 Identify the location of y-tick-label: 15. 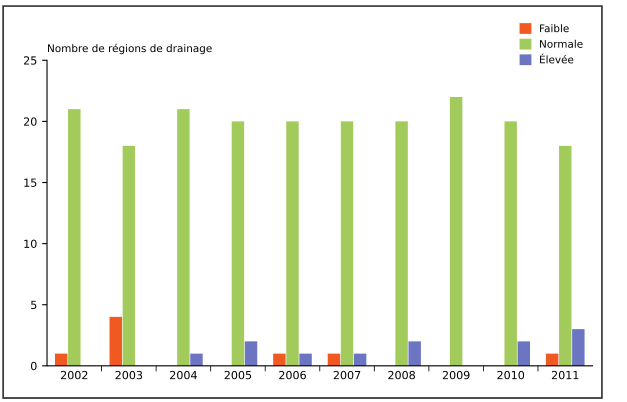
(30, 182).